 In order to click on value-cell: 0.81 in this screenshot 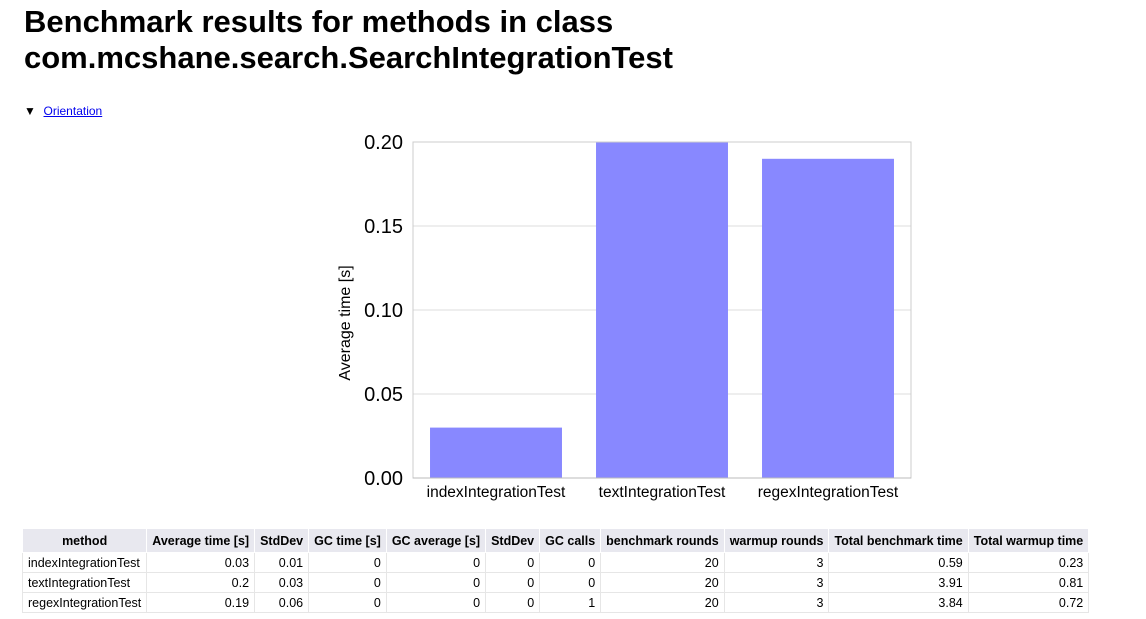, I will do `click(1028, 582)`.